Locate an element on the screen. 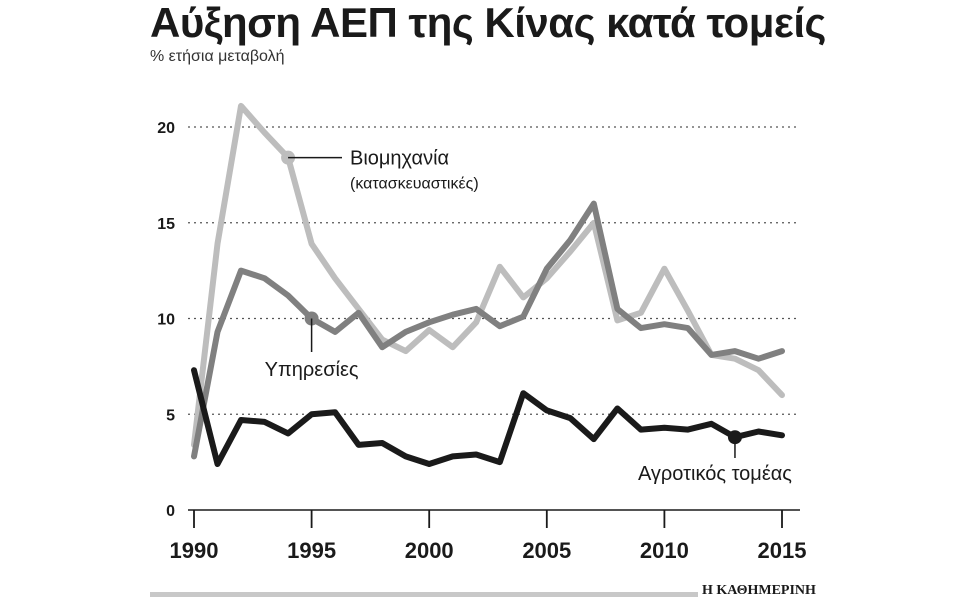 The width and height of the screenshot is (960, 600). y-tick-label-15: 15 is located at coordinates (166, 224).